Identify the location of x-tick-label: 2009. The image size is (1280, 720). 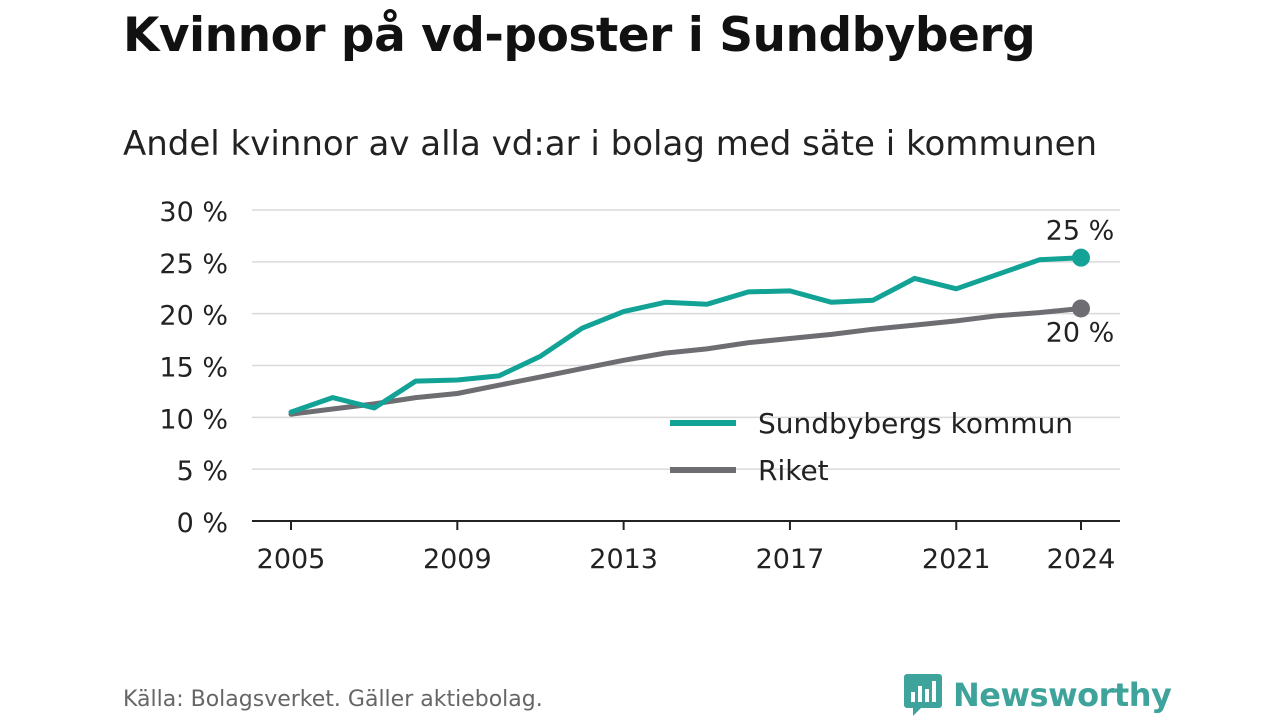
(457, 559).